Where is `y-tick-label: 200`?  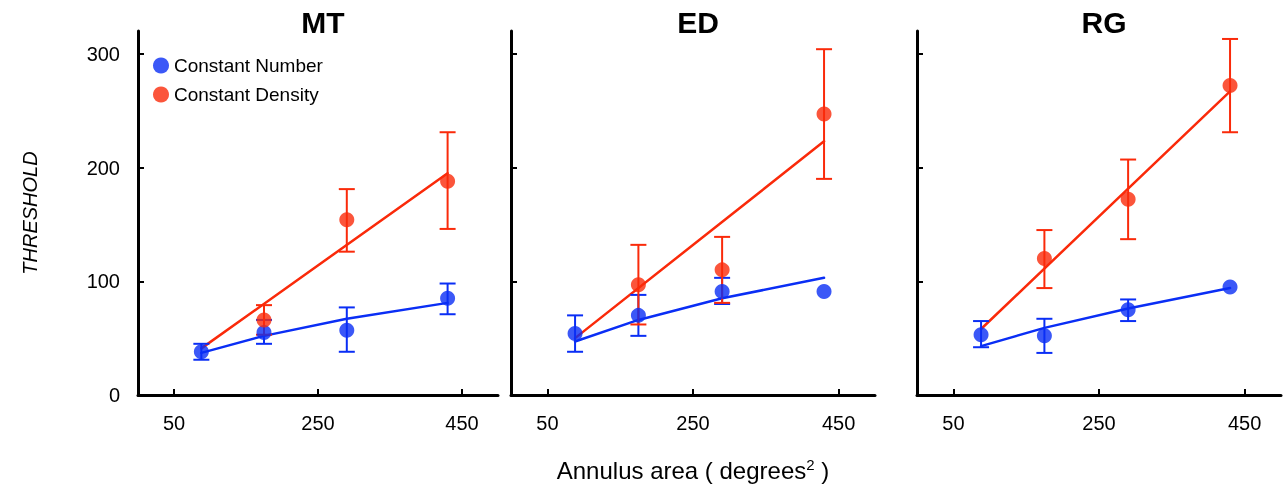 y-tick-label: 200 is located at coordinates (103, 167).